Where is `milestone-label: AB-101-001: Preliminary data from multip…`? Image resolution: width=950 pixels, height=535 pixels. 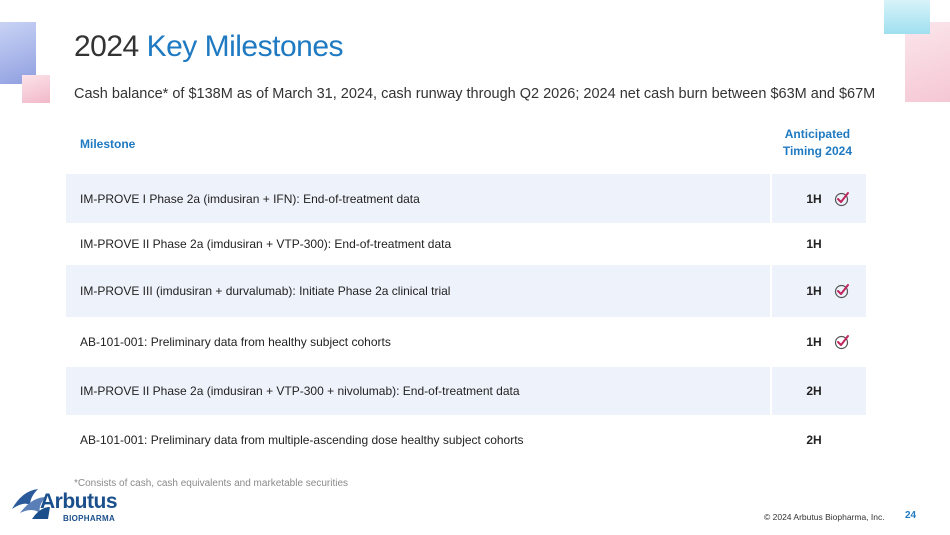
milestone-label: AB-101-001: Preliminary data from multip… is located at coordinates (302, 440).